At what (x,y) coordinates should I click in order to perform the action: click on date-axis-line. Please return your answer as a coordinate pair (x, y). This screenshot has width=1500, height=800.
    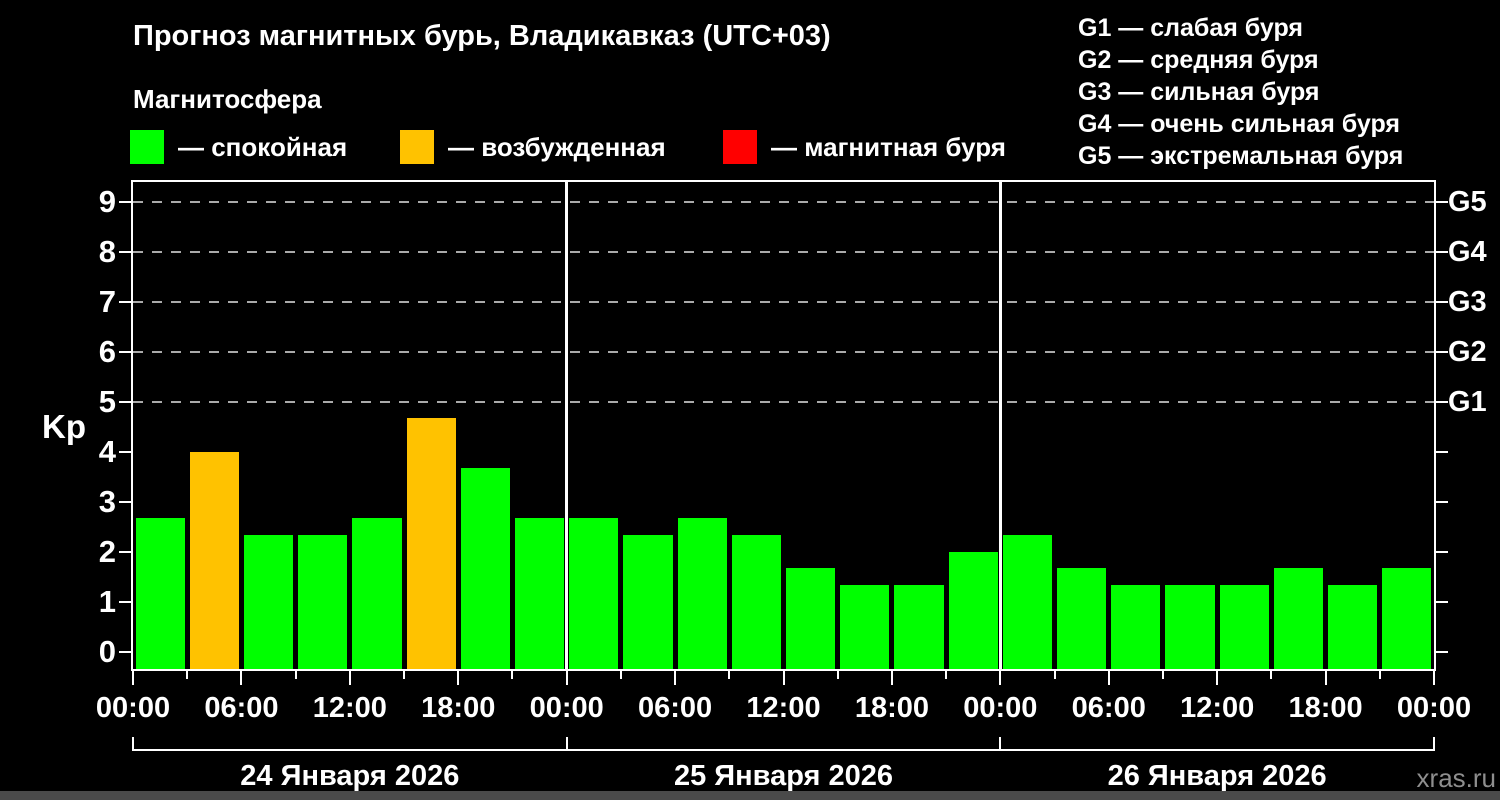
    Looking at the image, I should click on (783, 750).